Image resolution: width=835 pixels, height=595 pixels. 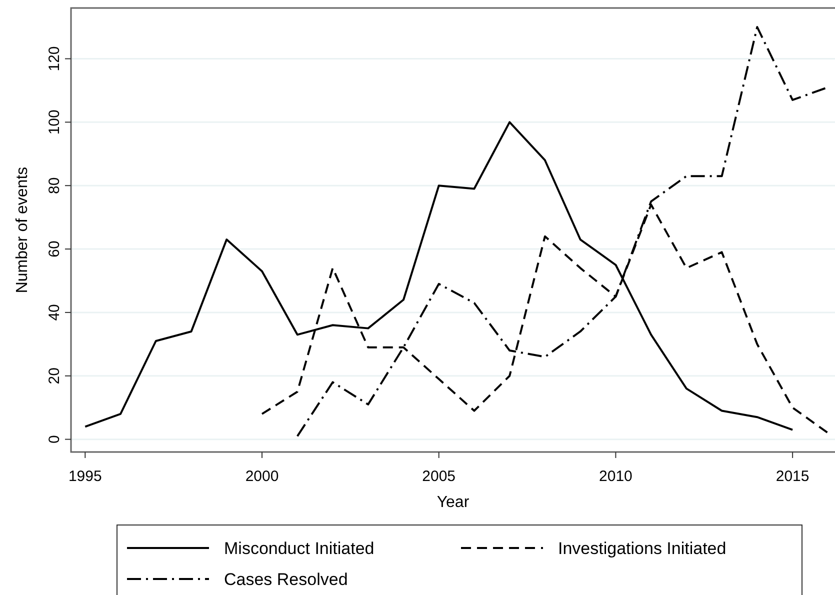 What do you see at coordinates (453, 502) in the screenshot?
I see `x-axis-title: Year` at bounding box center [453, 502].